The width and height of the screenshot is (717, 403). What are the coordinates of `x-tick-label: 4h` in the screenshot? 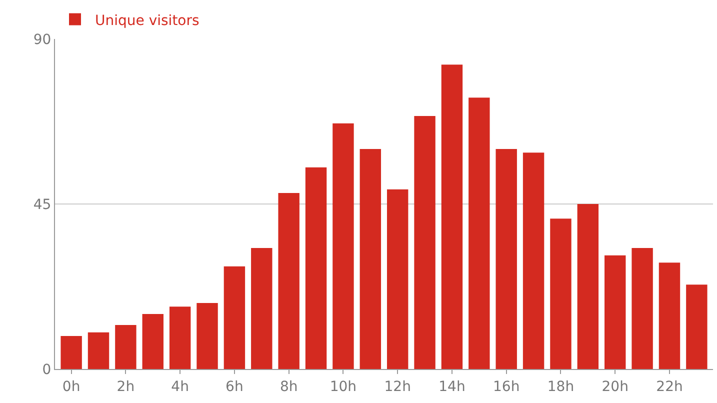 It's located at (180, 386).